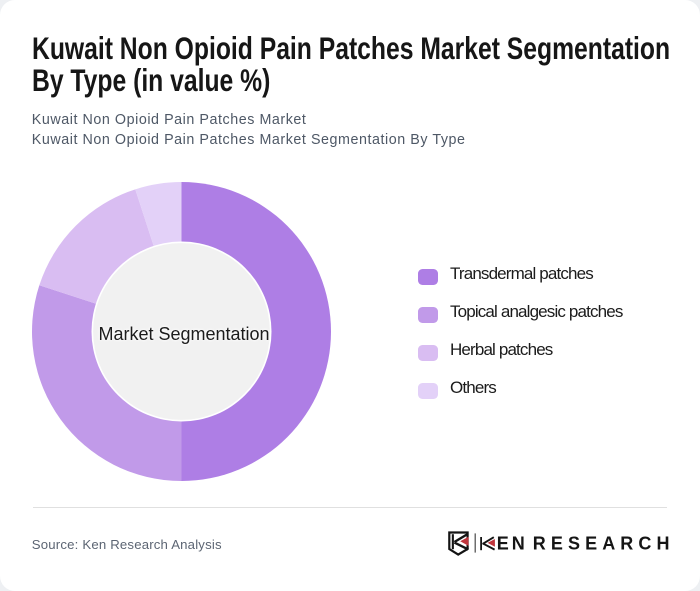 The height and width of the screenshot is (591, 700). Describe the element at coordinates (512, 544) in the screenshot. I see `svg-text: EN` at that location.